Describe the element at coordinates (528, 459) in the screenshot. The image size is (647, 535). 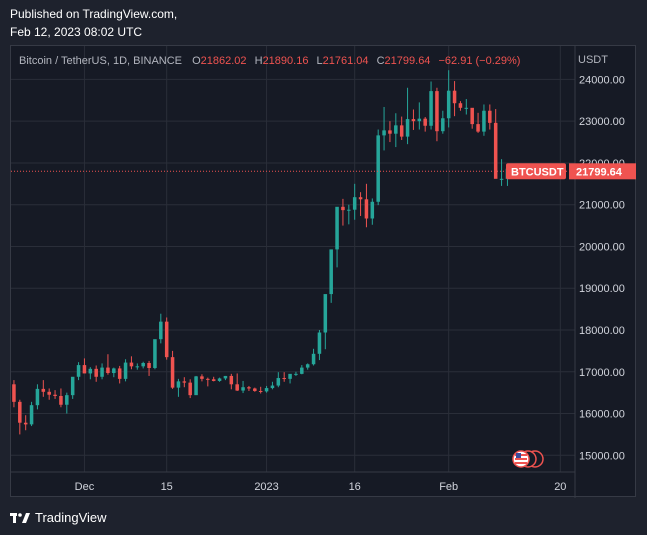
I see `us-flag-icon` at that location.